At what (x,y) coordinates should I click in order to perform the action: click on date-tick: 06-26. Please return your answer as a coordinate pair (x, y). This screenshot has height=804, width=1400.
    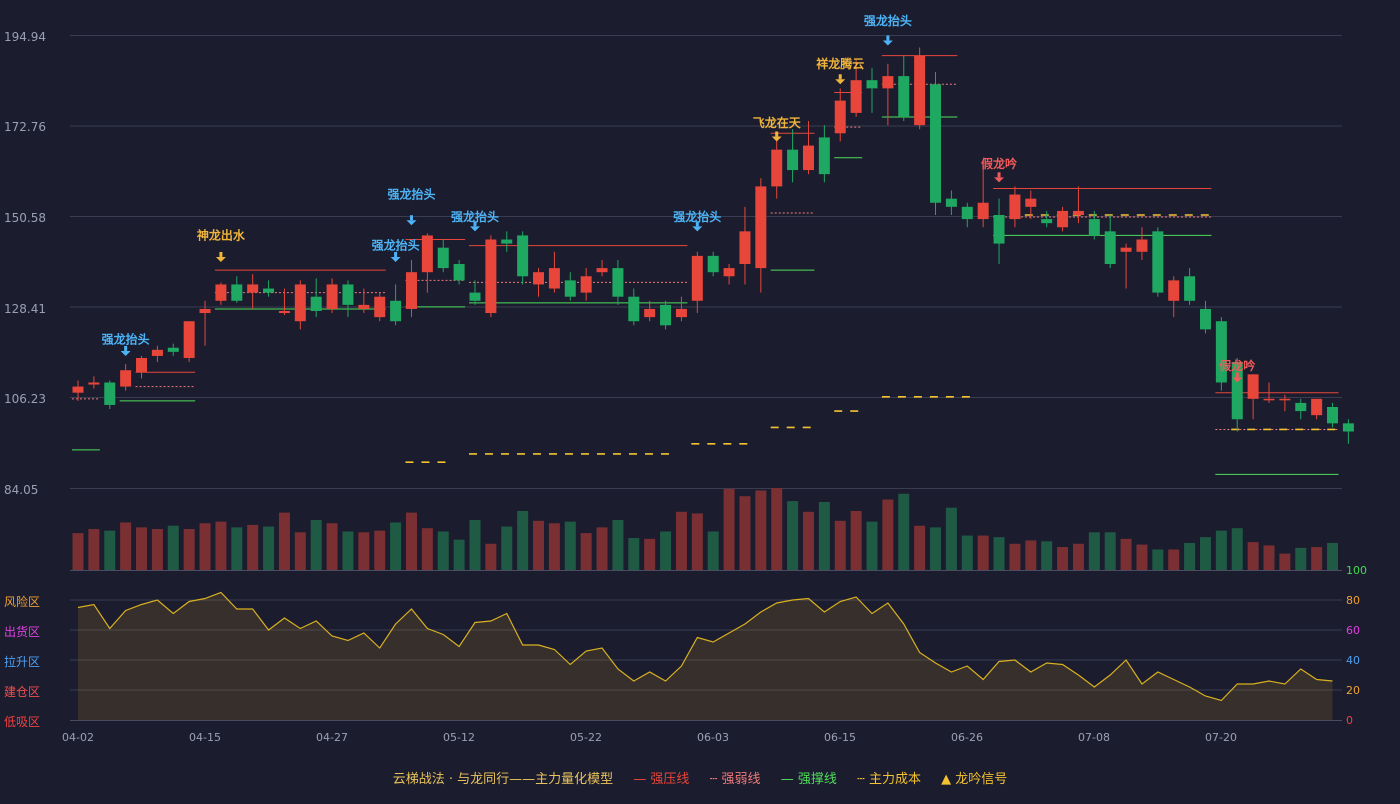
    Looking at the image, I should click on (967, 737).